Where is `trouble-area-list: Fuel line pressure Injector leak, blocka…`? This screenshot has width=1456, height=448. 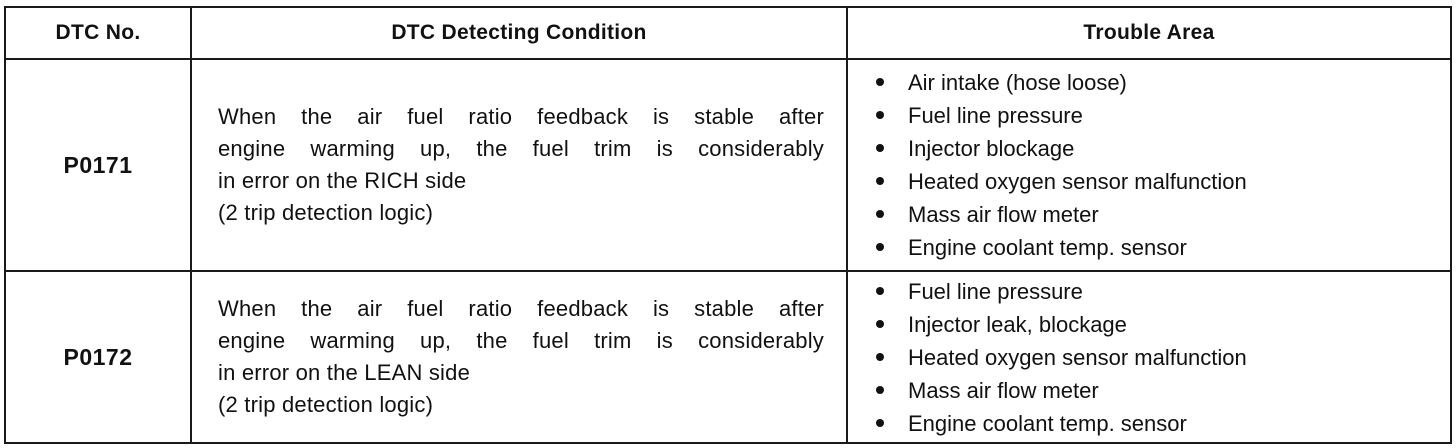
trouble-area-list: Fuel line pressure Injector leak, blocka… is located at coordinates (1160, 357).